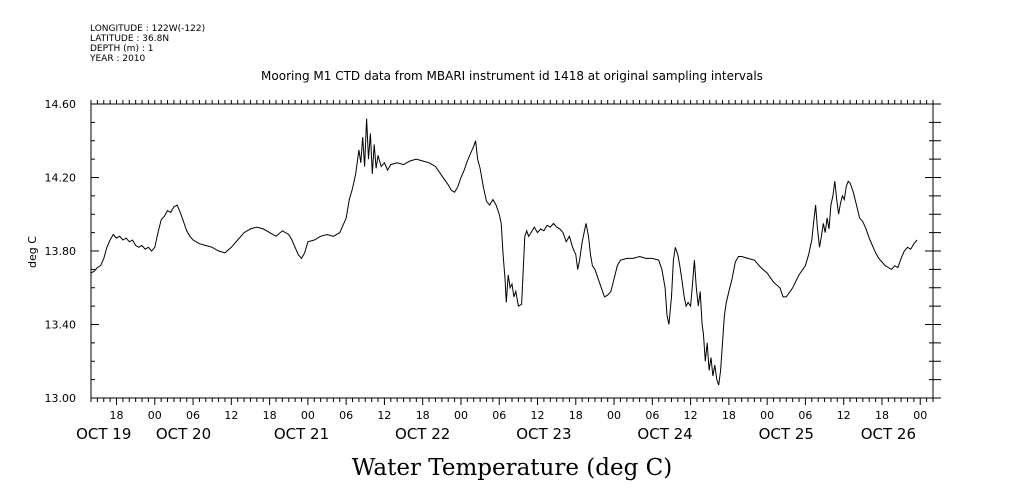 This screenshot has height=504, width=1009. What do you see at coordinates (422, 434) in the screenshot?
I see `x-day-label: OCT 22` at bounding box center [422, 434].